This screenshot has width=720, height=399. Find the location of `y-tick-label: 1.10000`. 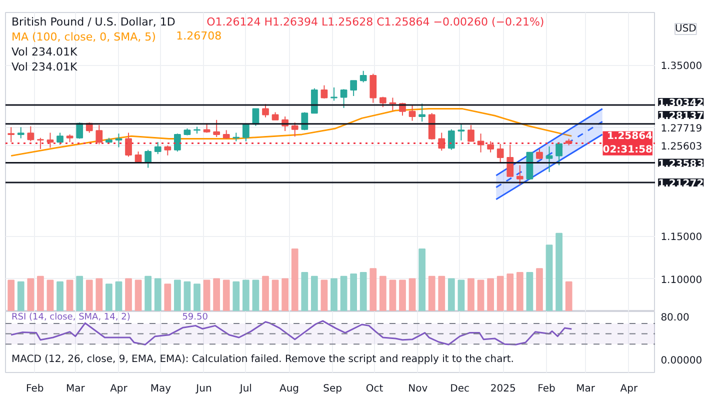

y-tick-label: 1.10000 is located at coordinates (681, 280).